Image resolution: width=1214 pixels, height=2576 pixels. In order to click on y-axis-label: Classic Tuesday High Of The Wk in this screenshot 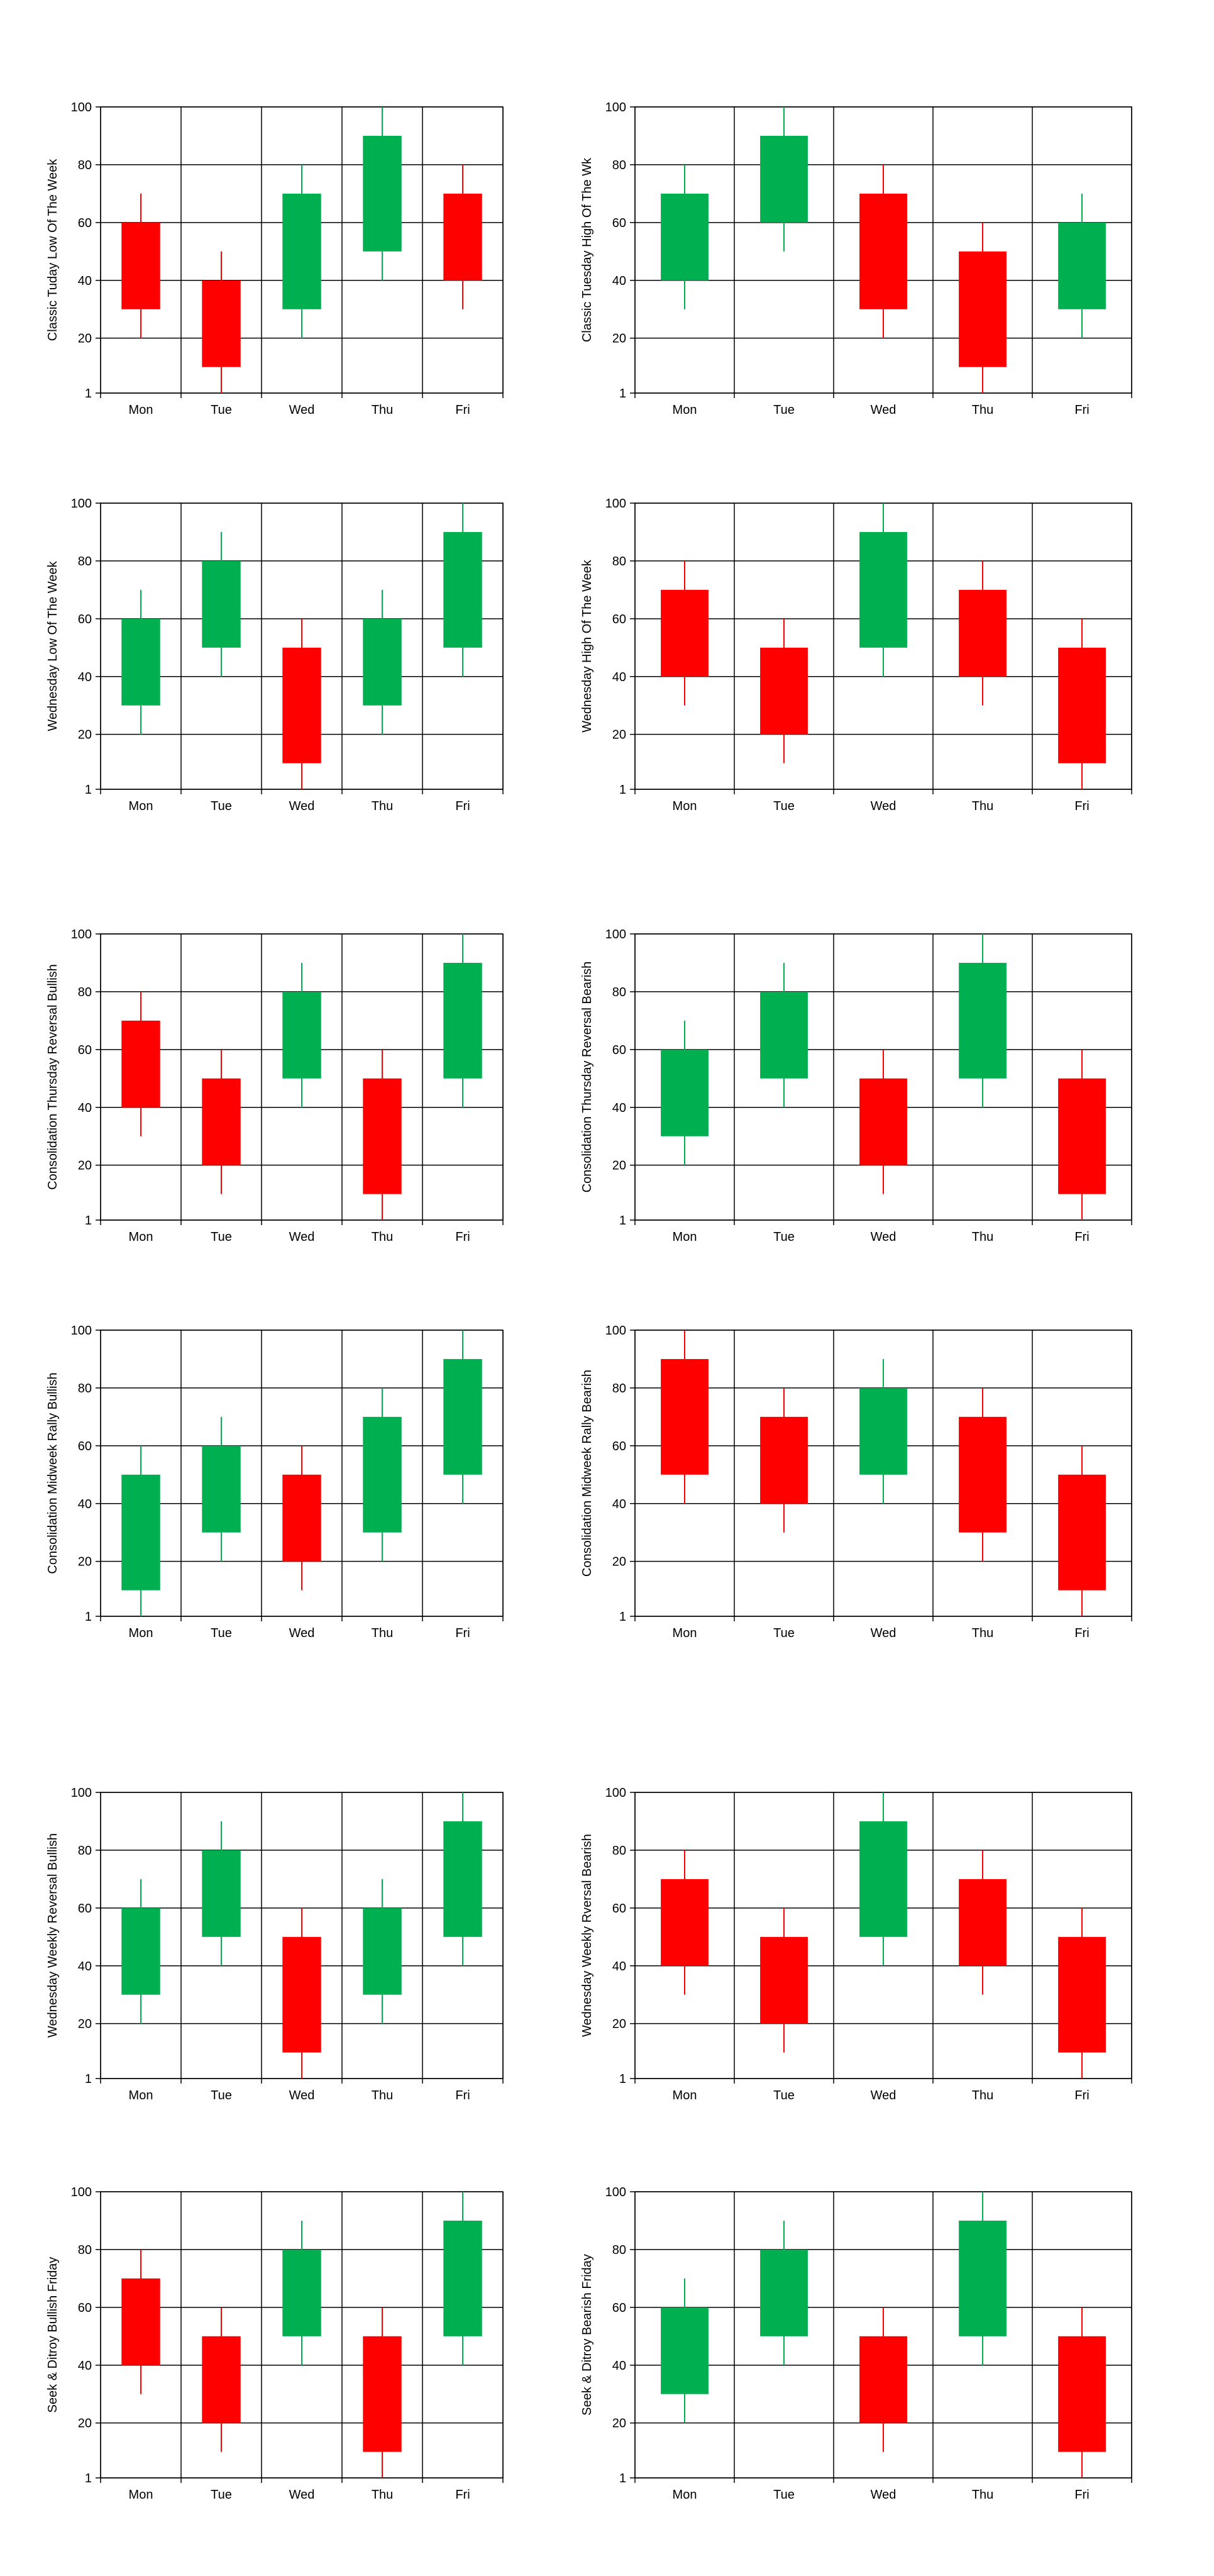, I will do `click(587, 249)`.